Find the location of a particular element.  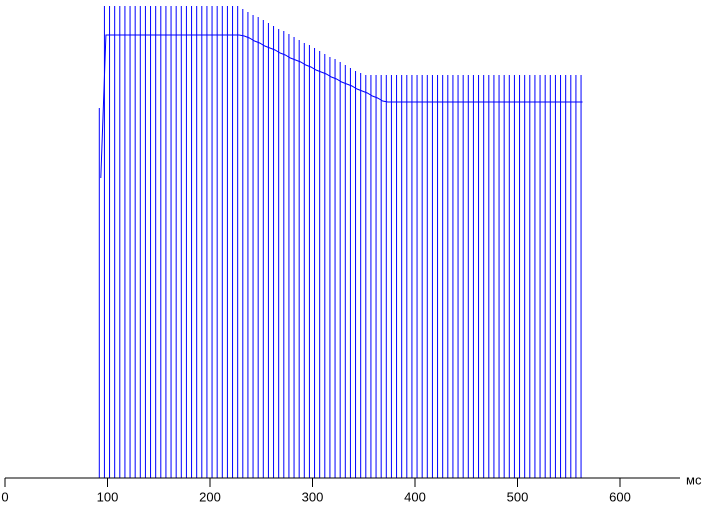

x-tick-label: 600 is located at coordinates (620, 496).